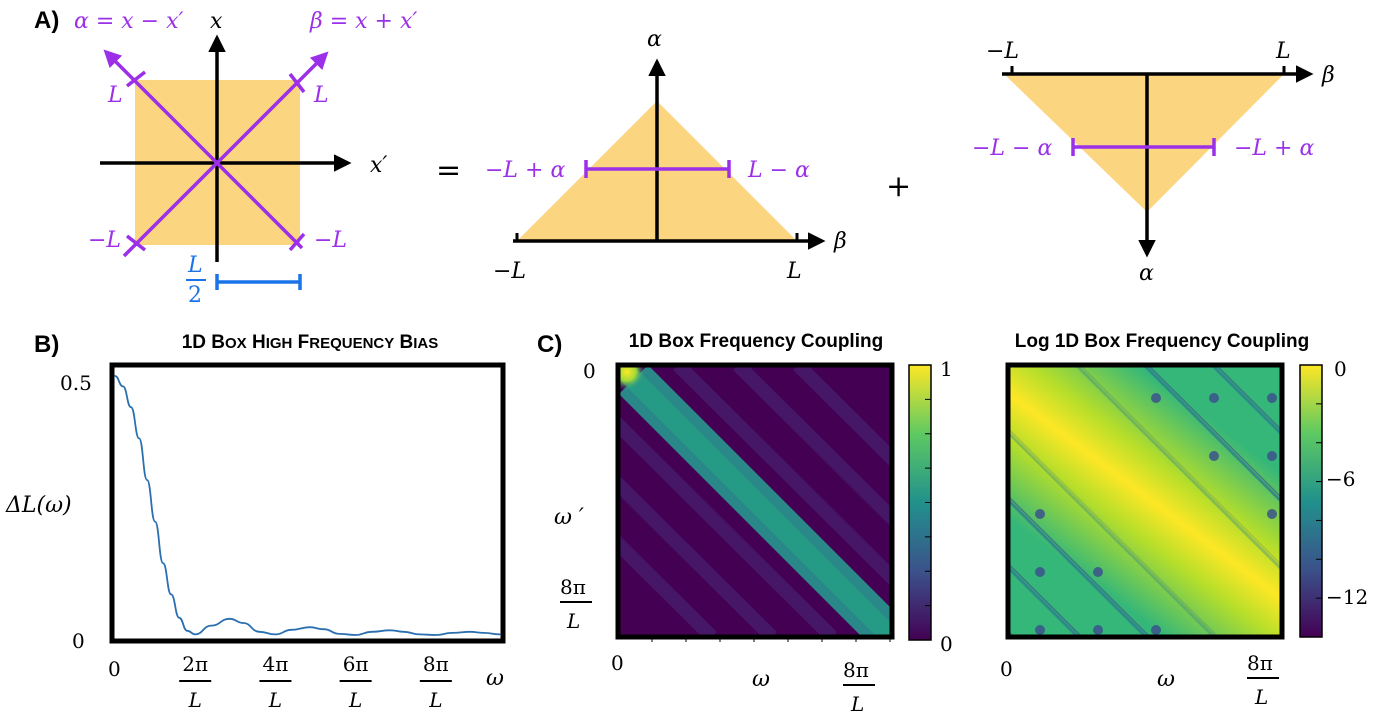  I want to click on heatmap-c1-stripes, so click(755, 501).